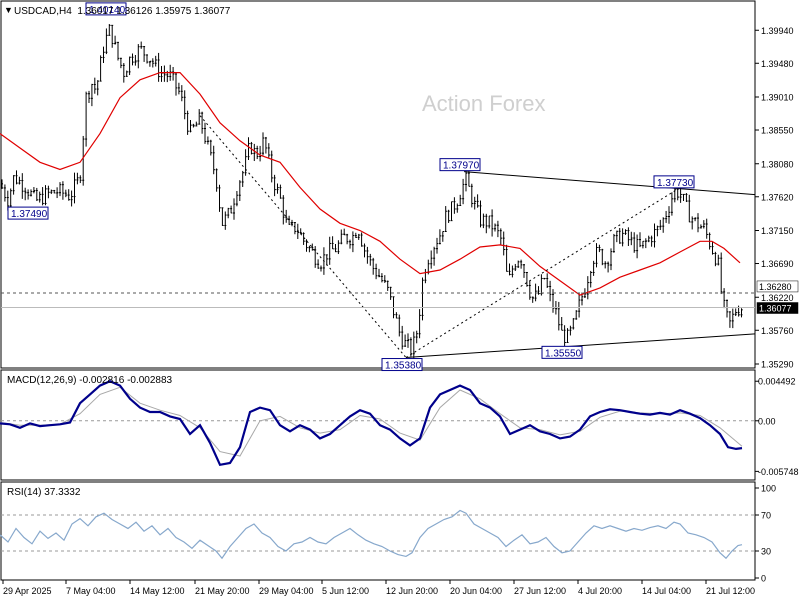 Image resolution: width=800 pixels, height=600 pixels. I want to click on price-y-tick-label: 1.35290, so click(777, 365).